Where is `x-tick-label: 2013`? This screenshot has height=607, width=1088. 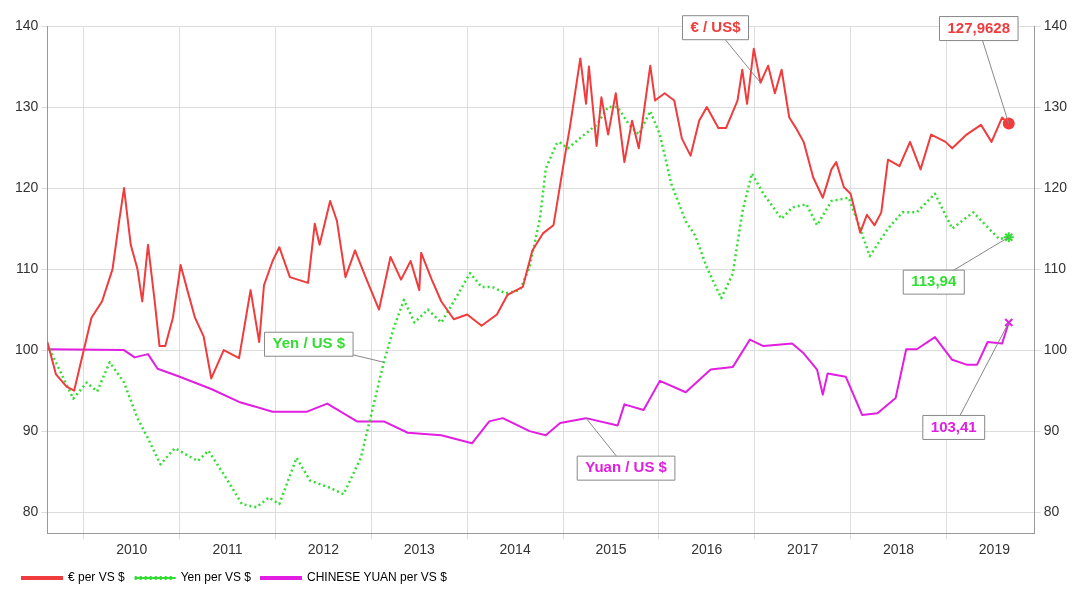
x-tick-label: 2013 is located at coordinates (419, 549).